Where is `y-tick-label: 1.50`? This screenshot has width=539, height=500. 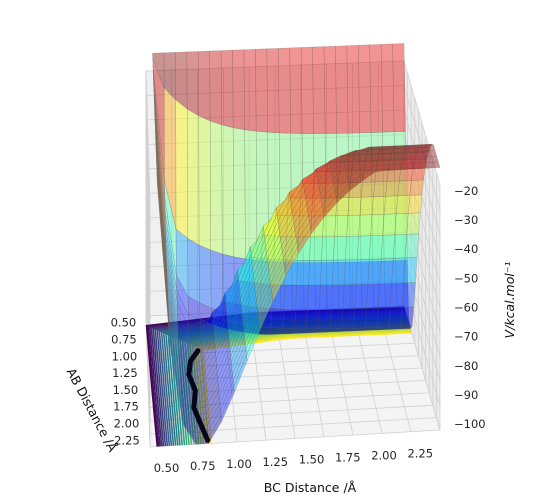 y-tick-label: 1.50 is located at coordinates (126, 390).